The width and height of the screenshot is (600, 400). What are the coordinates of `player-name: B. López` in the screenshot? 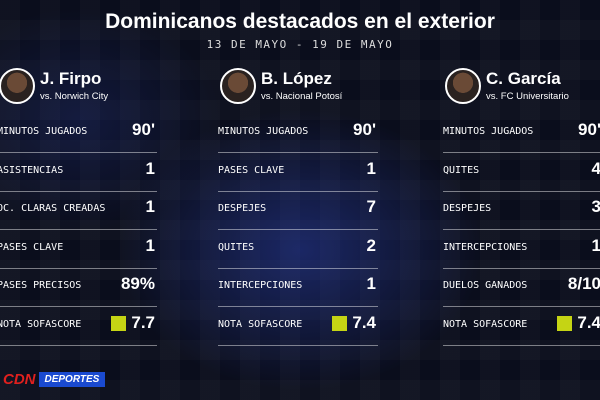 It's located at (296, 78).